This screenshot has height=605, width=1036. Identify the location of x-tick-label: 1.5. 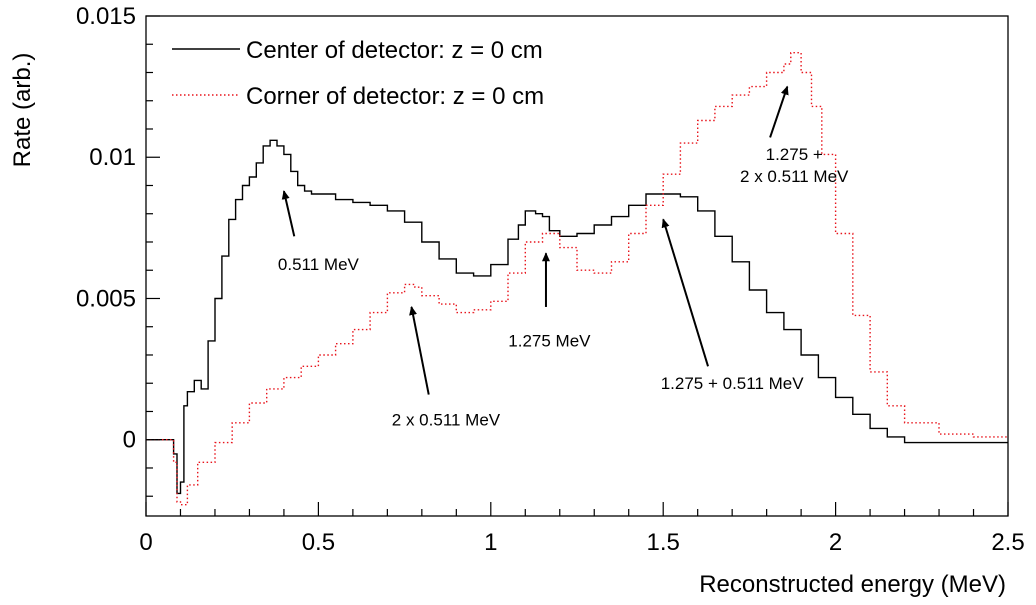
(663, 542).